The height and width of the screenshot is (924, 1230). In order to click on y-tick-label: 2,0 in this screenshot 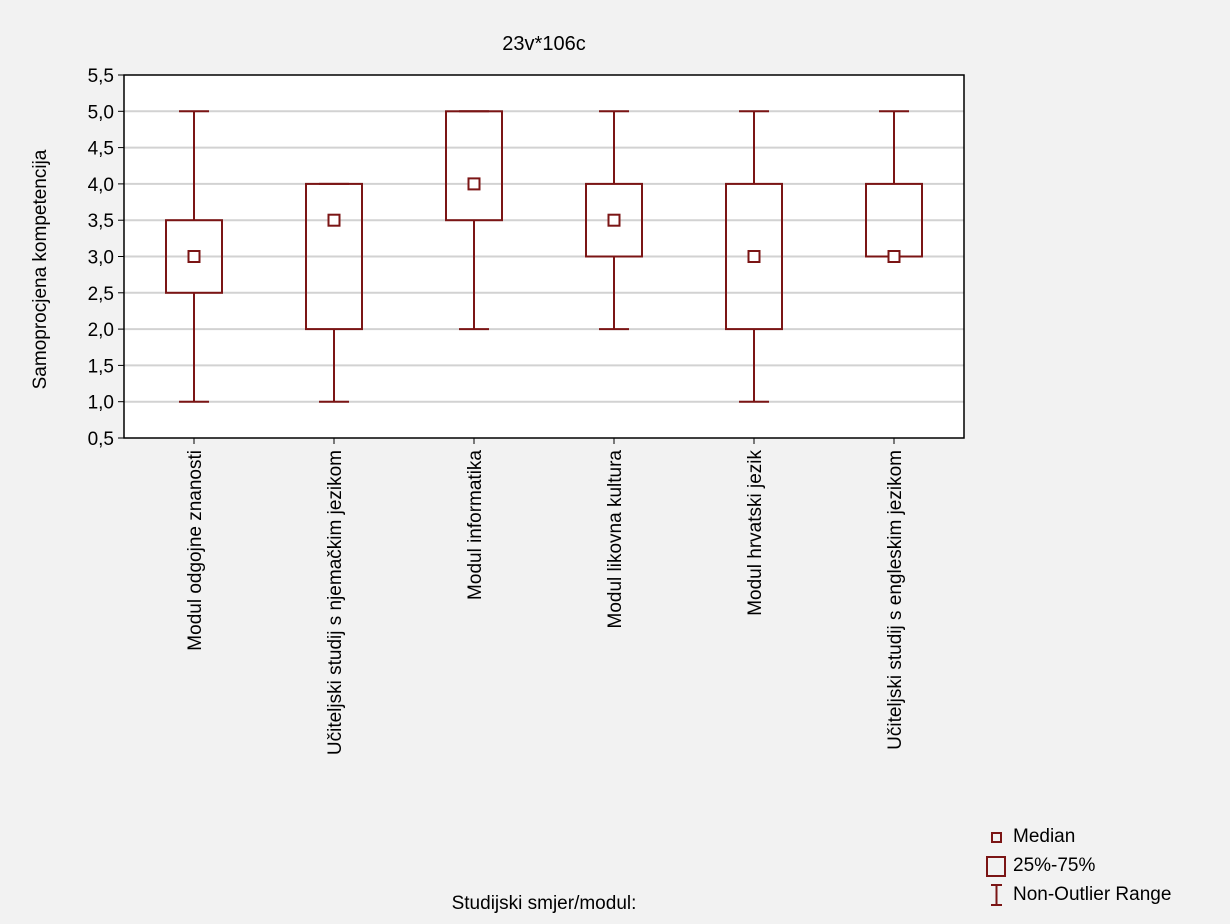, I will do `click(101, 330)`.